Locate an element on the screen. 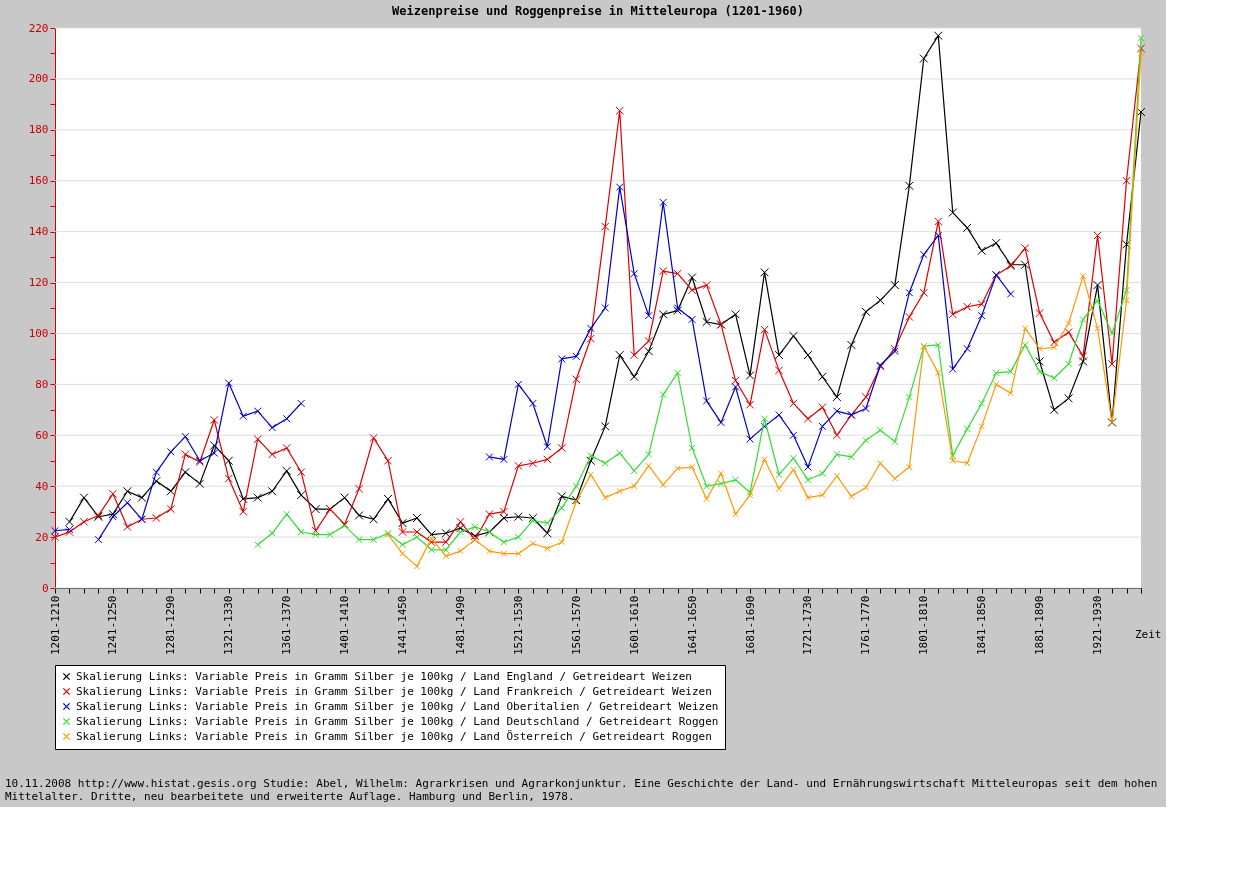 The width and height of the screenshot is (1248, 872). legend-label: Skalierung Links: Variable Preis in Gramm Silber je 100kg / Land Deutschland / Getreideart Roggen is located at coordinates (397, 721).